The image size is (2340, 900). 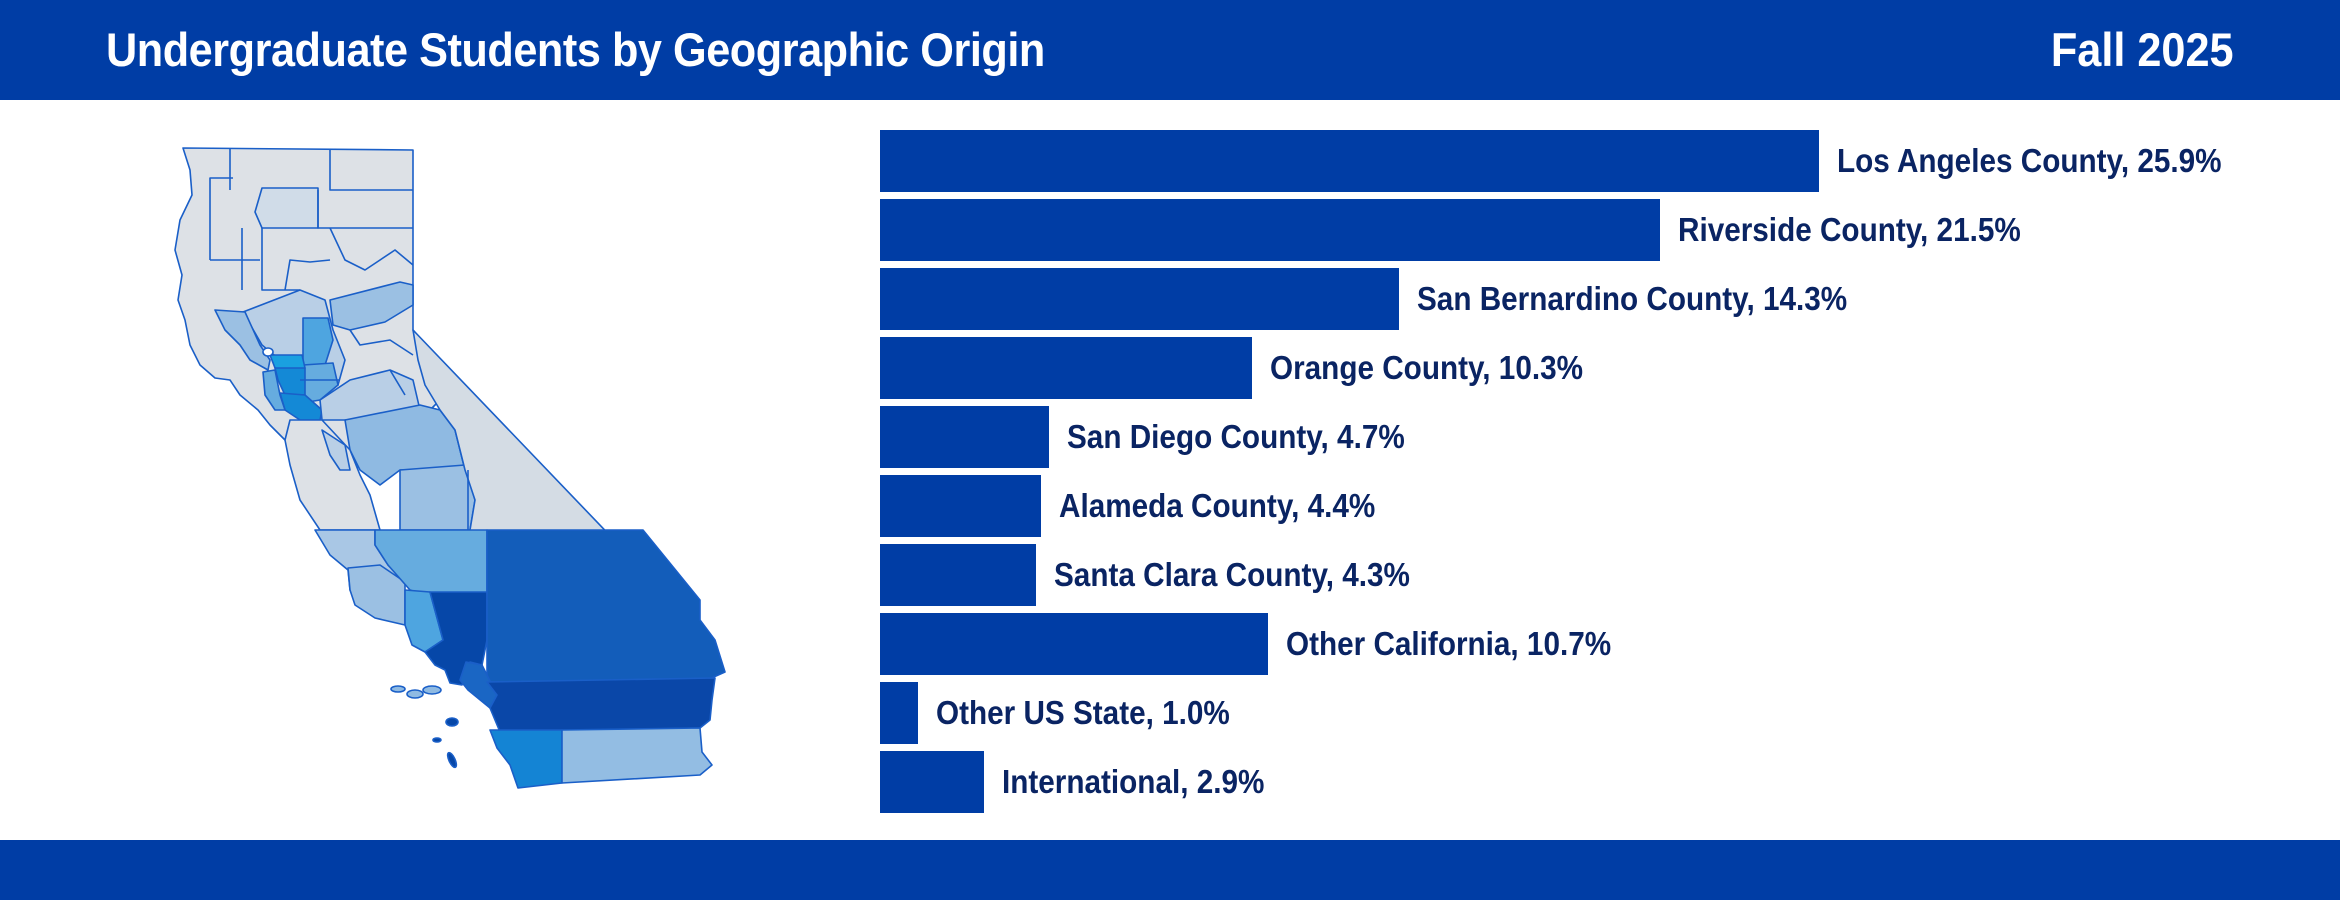 I want to click on bar-label-san-diego: San Diego County, 4.7%, so click(x=1236, y=436).